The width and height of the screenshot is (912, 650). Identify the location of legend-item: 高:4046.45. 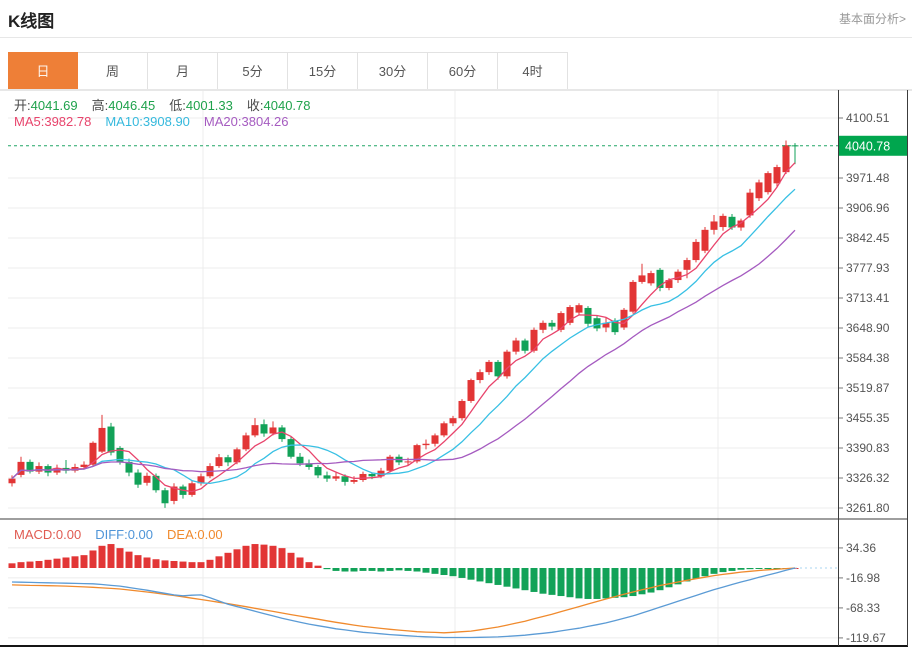
(123, 105).